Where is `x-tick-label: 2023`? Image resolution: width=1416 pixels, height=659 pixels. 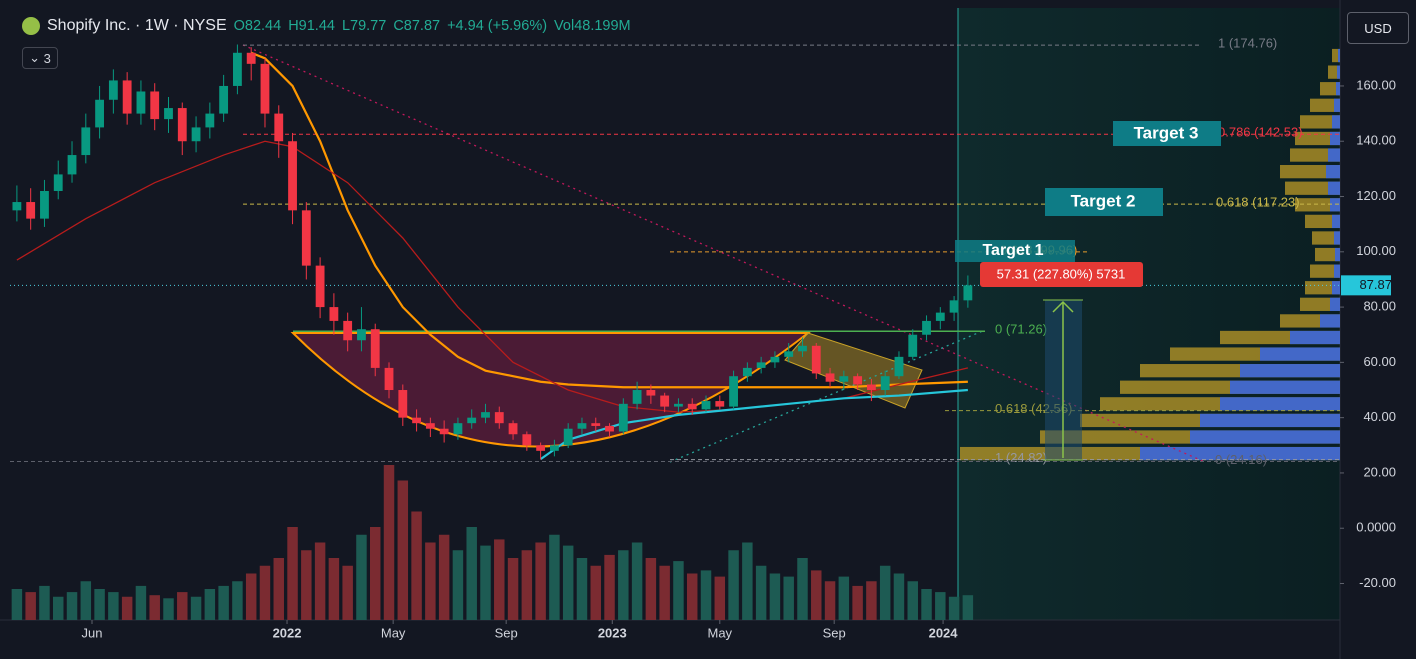 x-tick-label: 2023 is located at coordinates (612, 632).